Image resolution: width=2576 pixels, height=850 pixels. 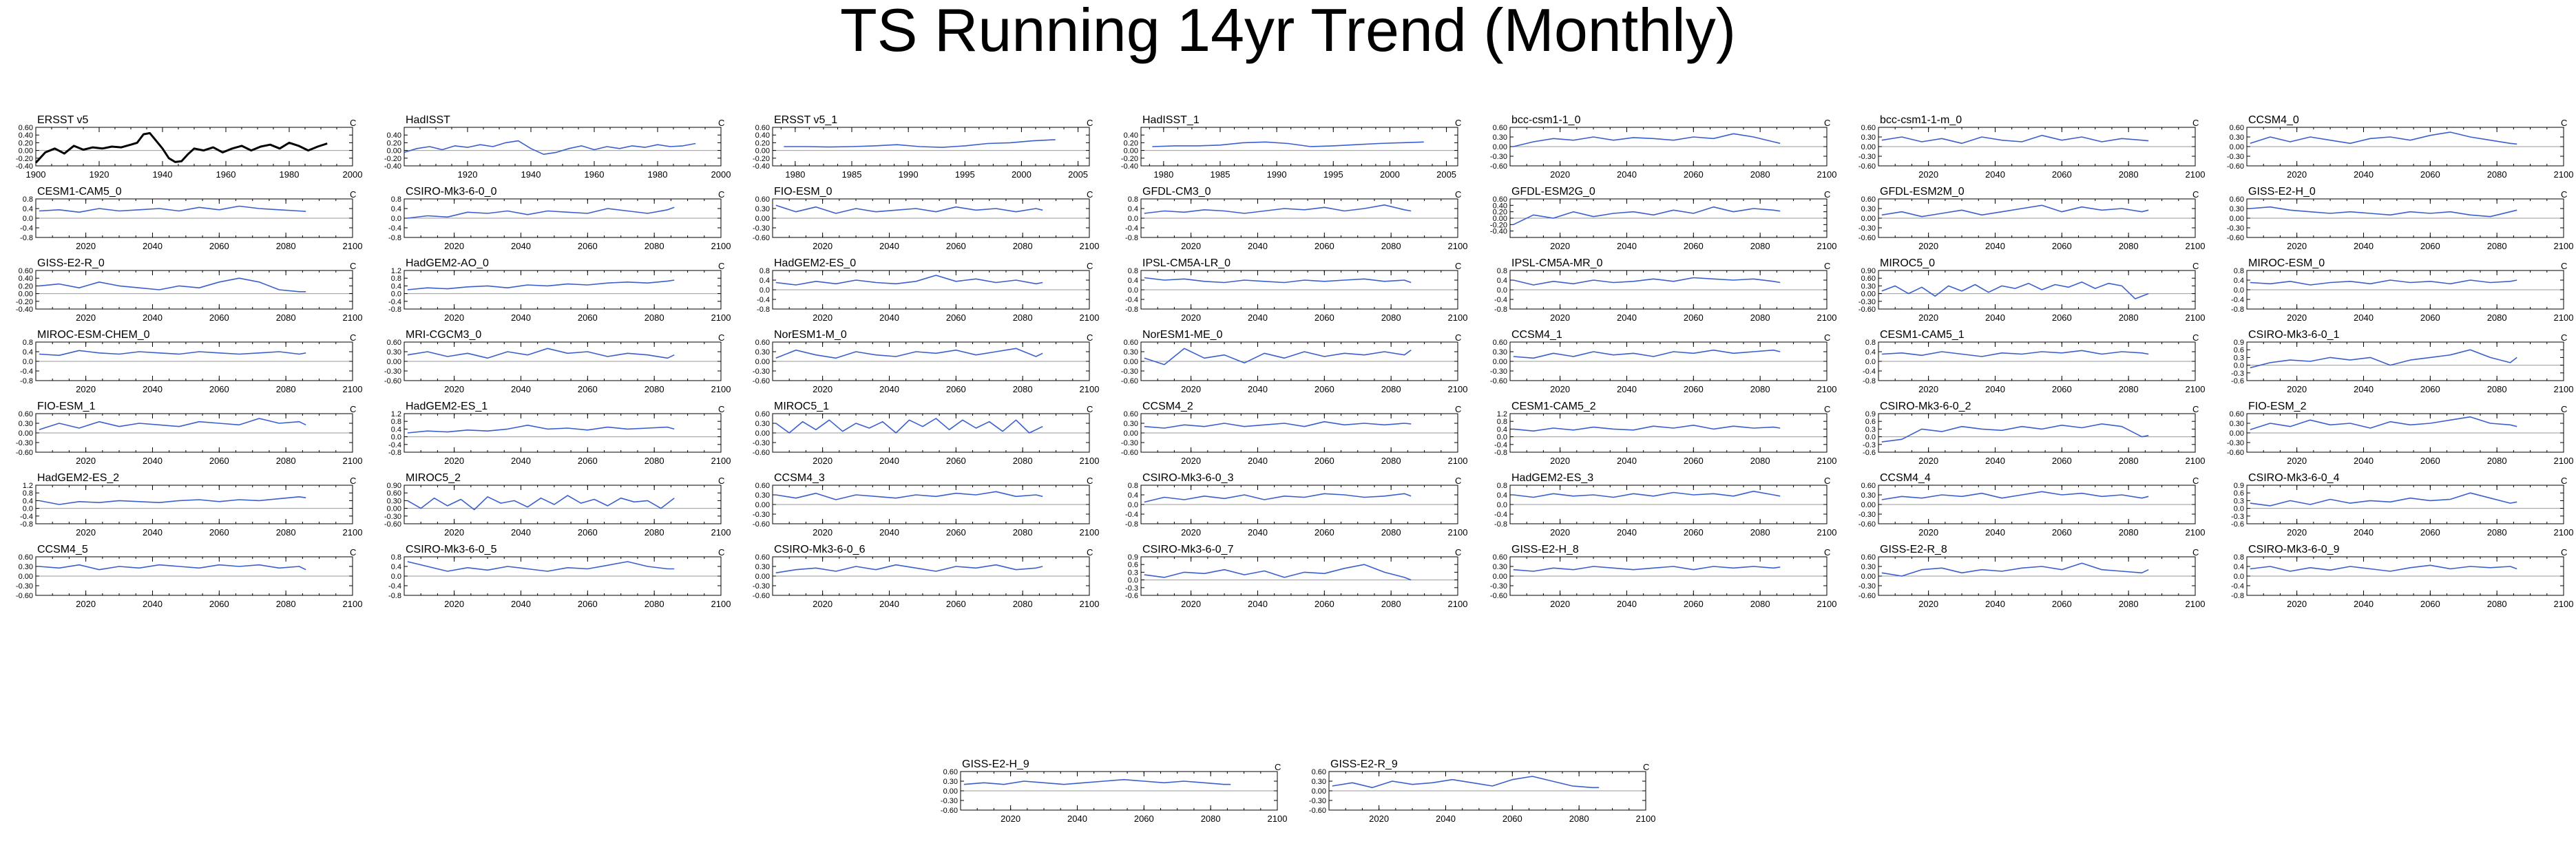 I want to click on y-tick-label: 0.9, so click(x=2239, y=343).